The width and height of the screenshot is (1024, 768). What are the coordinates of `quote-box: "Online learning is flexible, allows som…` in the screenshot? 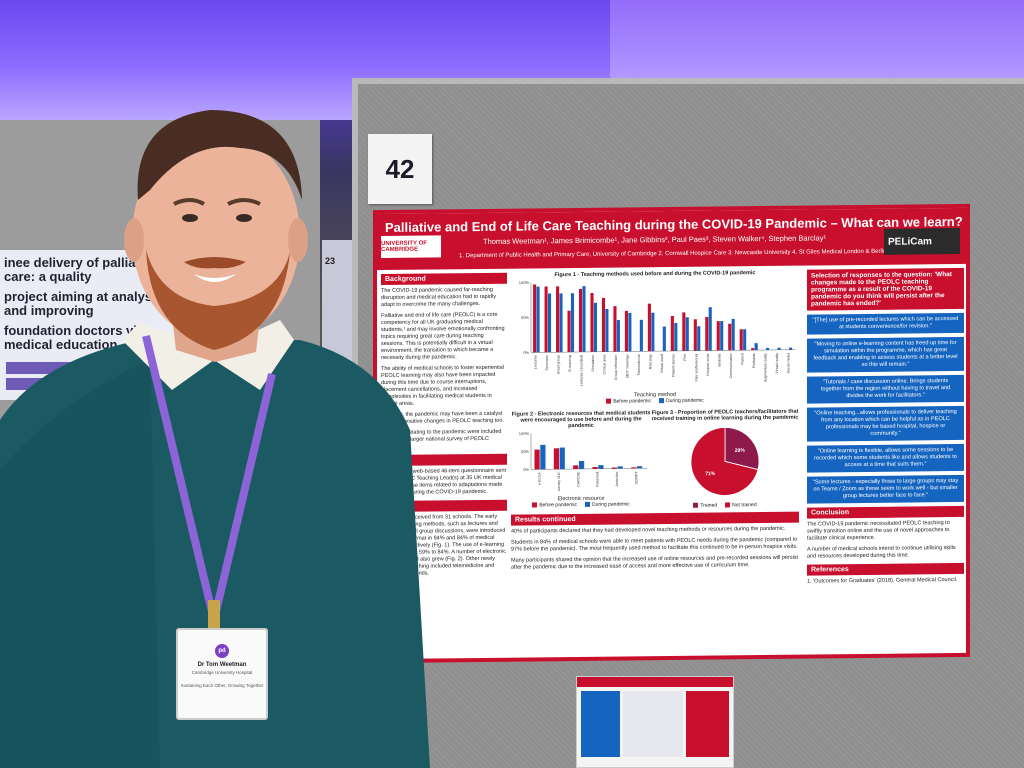 It's located at (885, 458).